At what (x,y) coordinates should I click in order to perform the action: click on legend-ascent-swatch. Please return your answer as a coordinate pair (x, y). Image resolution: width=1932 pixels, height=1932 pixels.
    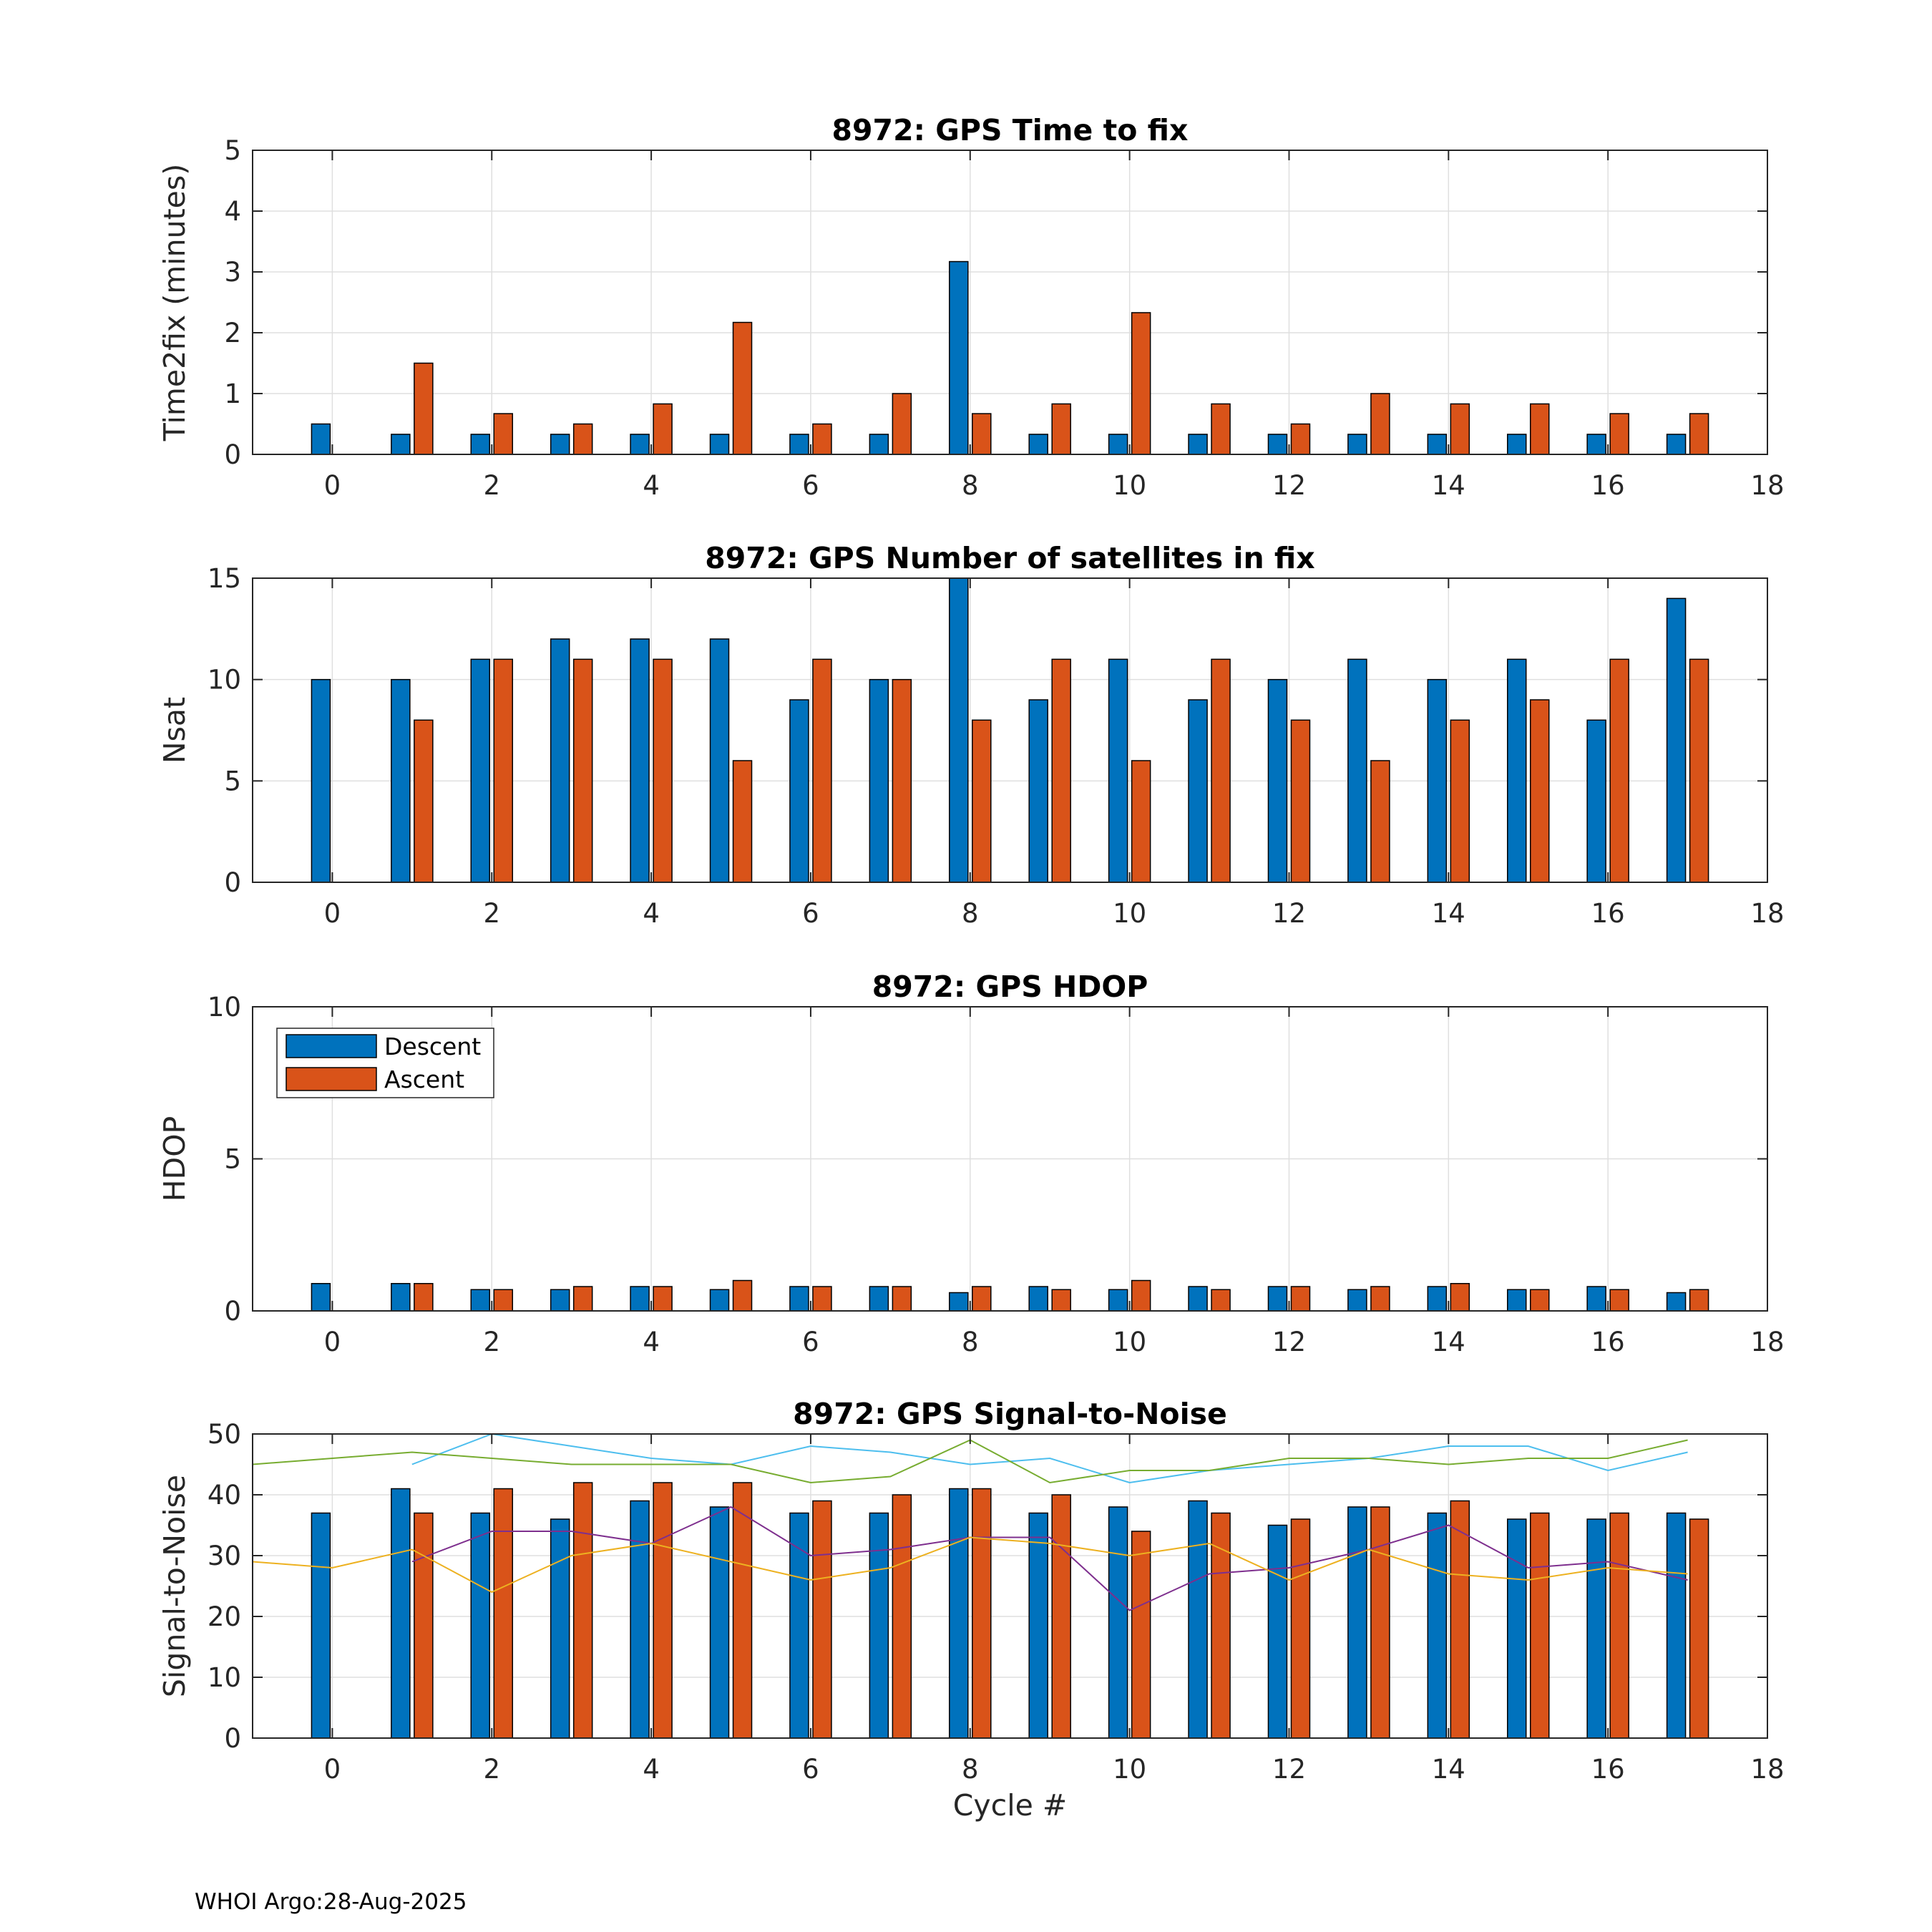
    Looking at the image, I should click on (331, 1079).